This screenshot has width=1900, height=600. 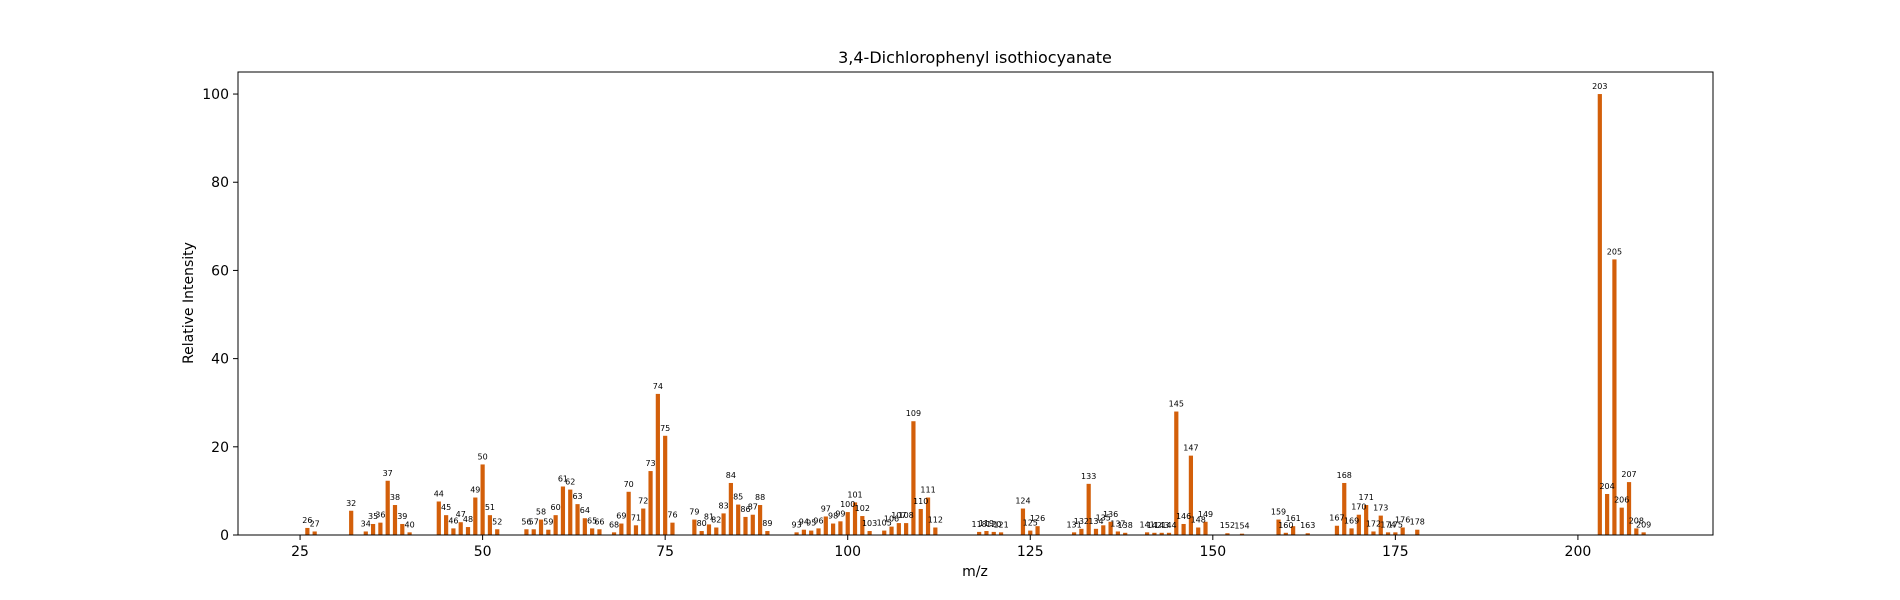 What do you see at coordinates (1395, 524) in the screenshot?
I see `peak-label-175: 175` at bounding box center [1395, 524].